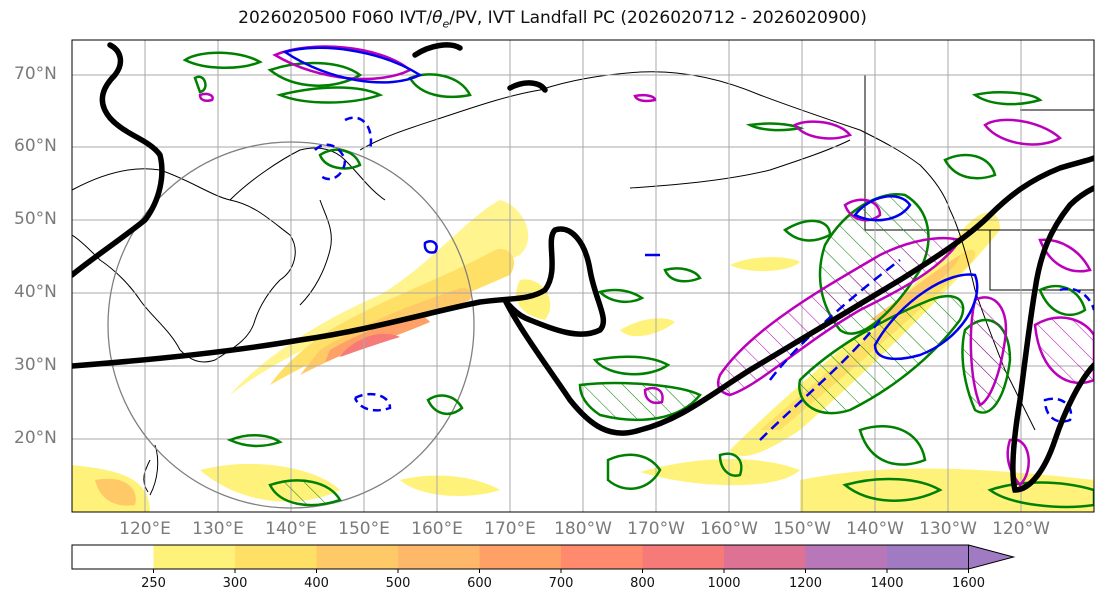 The image size is (1105, 606). I want to click on lon-label: 150°E, so click(364, 529).